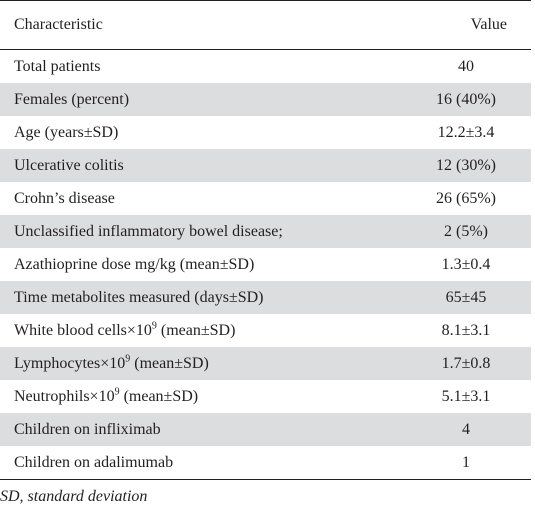 The image size is (535, 507). Describe the element at coordinates (57, 66) in the screenshot. I see `row-label: Total patients` at that location.